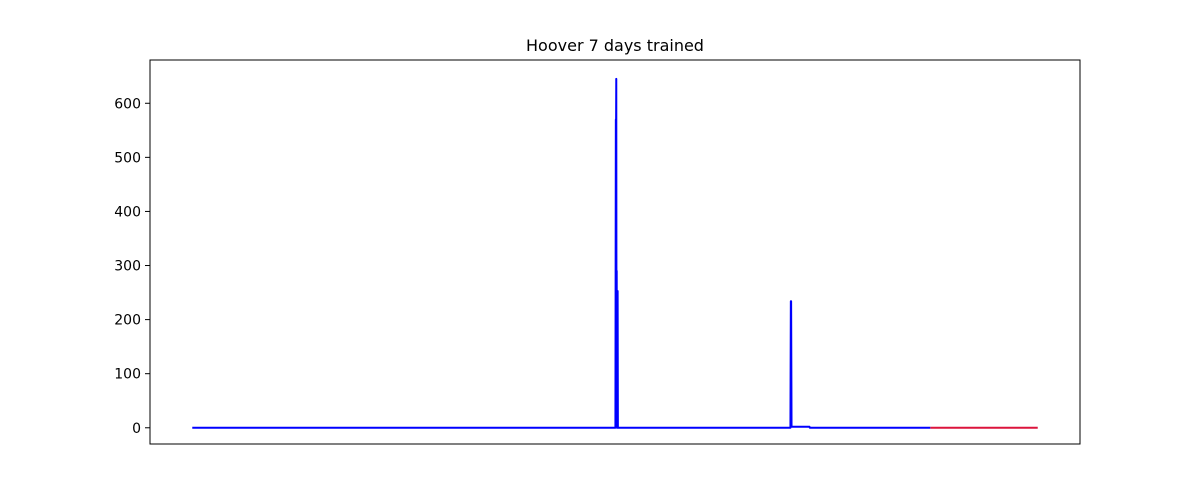 This screenshot has height=500, width=1200. What do you see at coordinates (615, 45) in the screenshot?
I see `chart-title: Hoover 7 days trained` at bounding box center [615, 45].